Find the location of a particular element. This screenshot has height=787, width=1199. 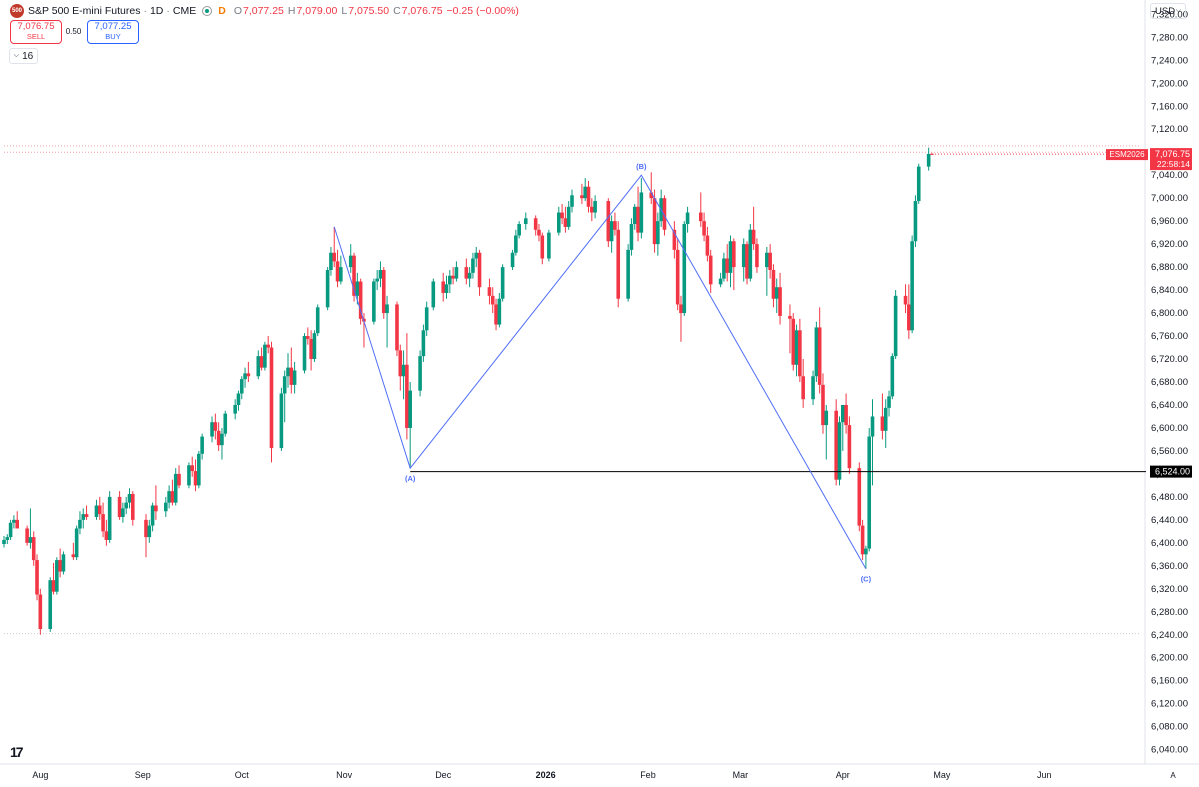

currency-select: USD ⌵ is located at coordinates (1168, 11).